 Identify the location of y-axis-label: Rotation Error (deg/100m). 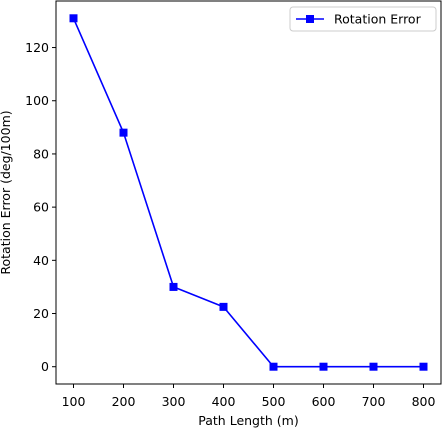
(6, 192).